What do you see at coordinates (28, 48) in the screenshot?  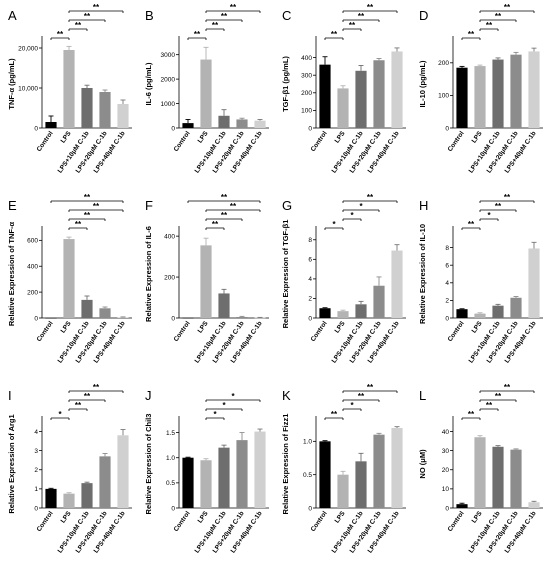 I see `y-tick-label: 20,000` at bounding box center [28, 48].